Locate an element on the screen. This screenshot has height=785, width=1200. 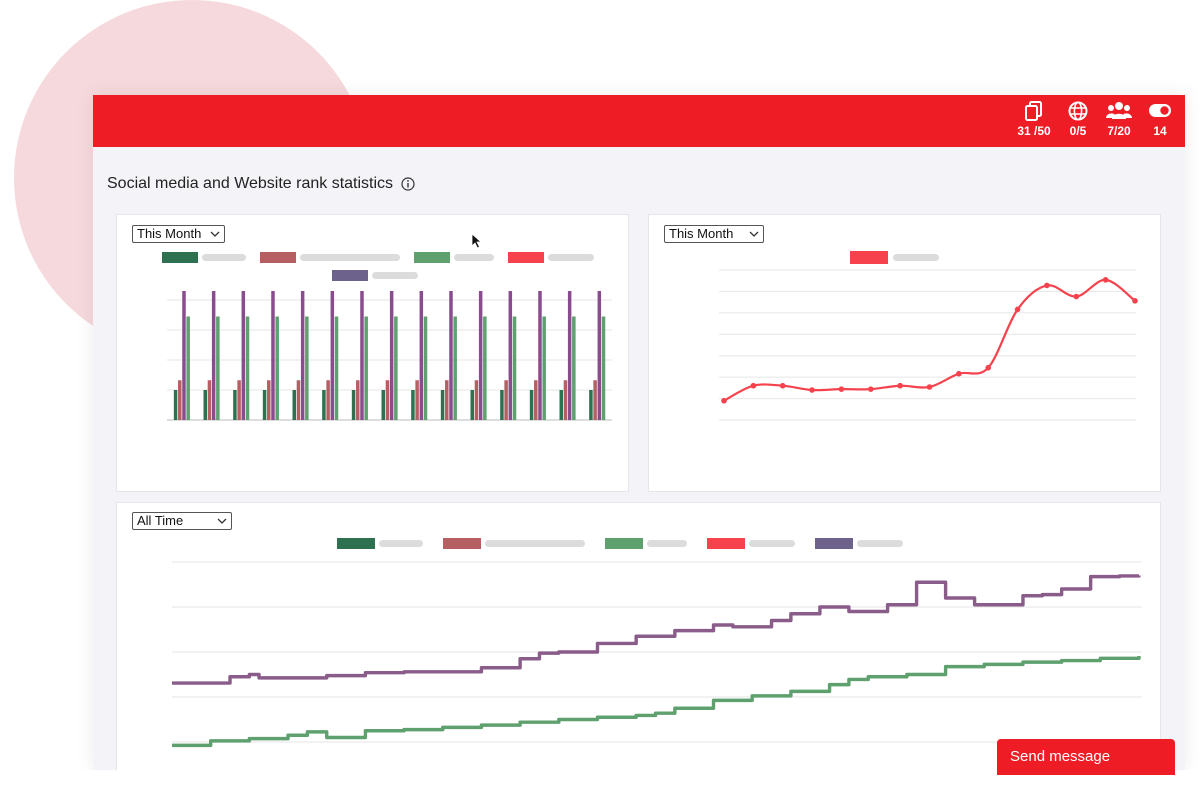
mouse-cursor-icon is located at coordinates (477, 241).